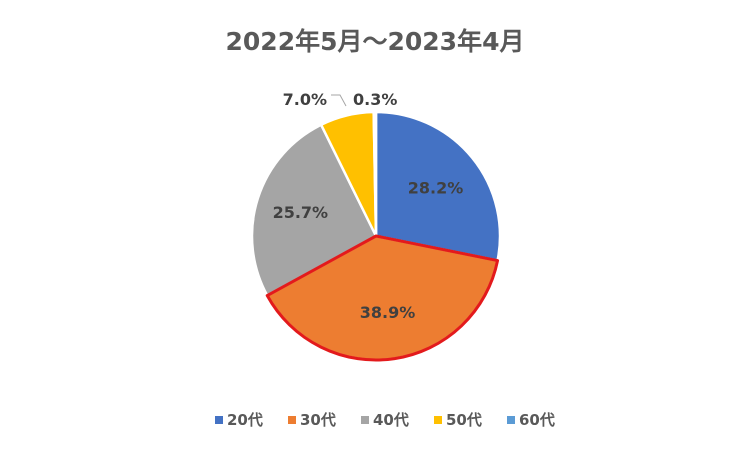  Describe the element at coordinates (318, 420) in the screenshot. I see `legend-label-2: 30代` at that location.